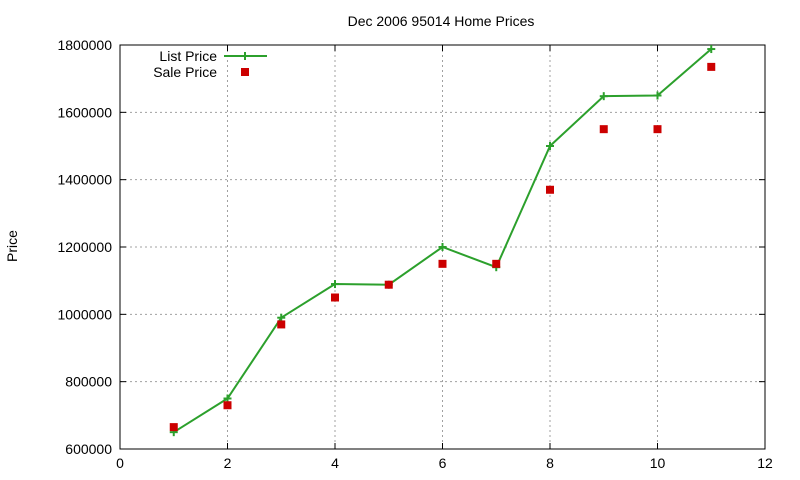 The image size is (800, 480). I want to click on legend-label: List Price, so click(188, 56).